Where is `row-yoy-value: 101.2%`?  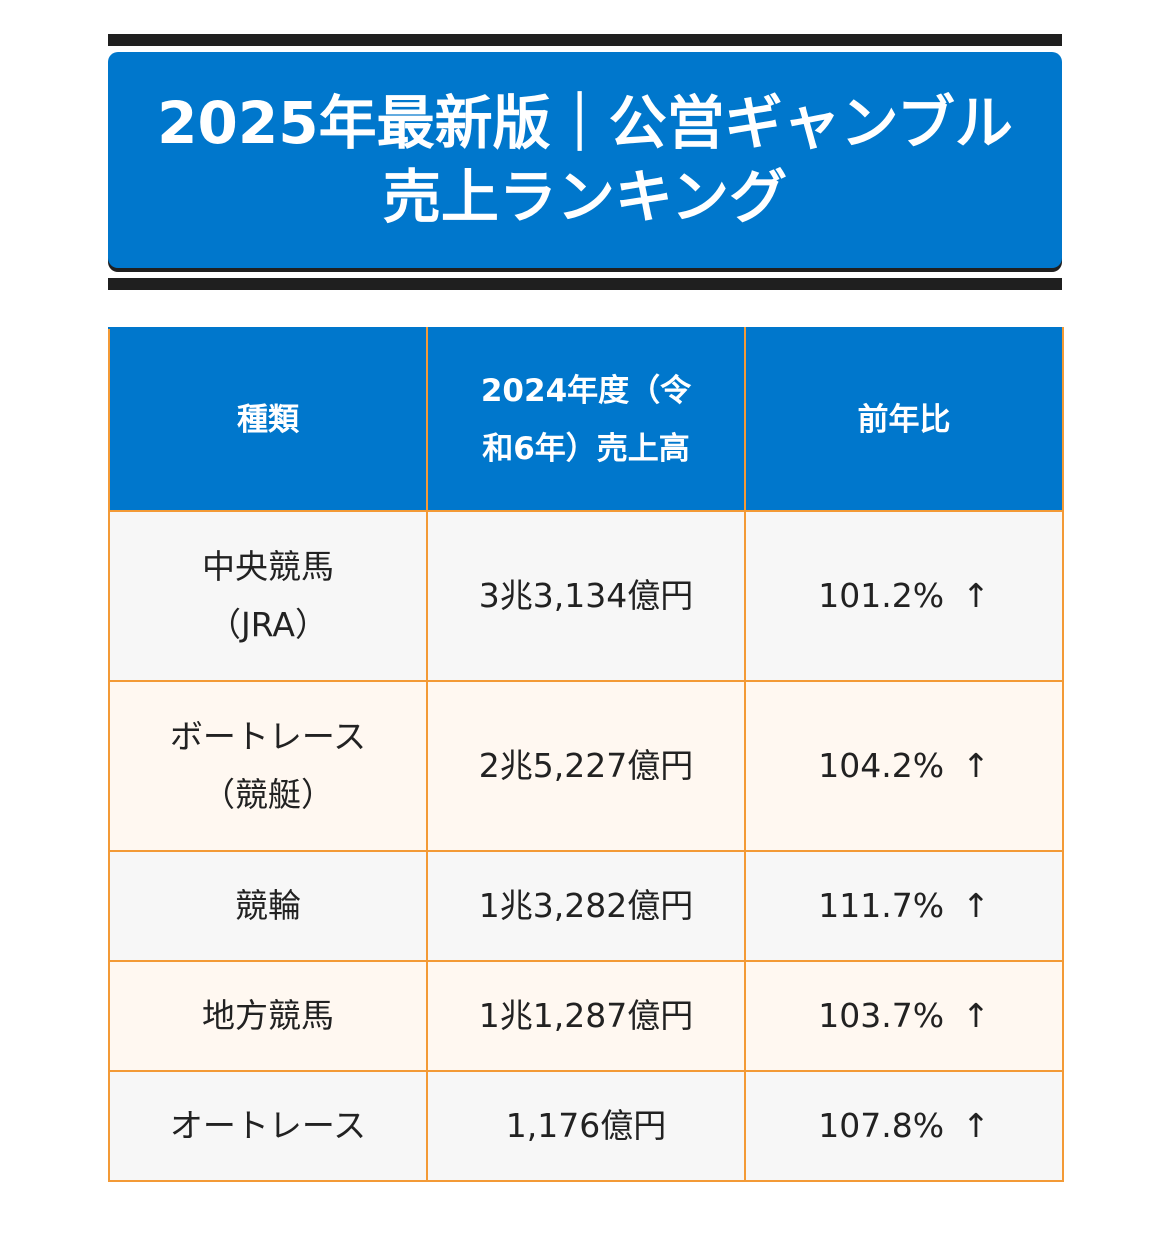
row-yoy-value: 101.2% is located at coordinates (881, 595).